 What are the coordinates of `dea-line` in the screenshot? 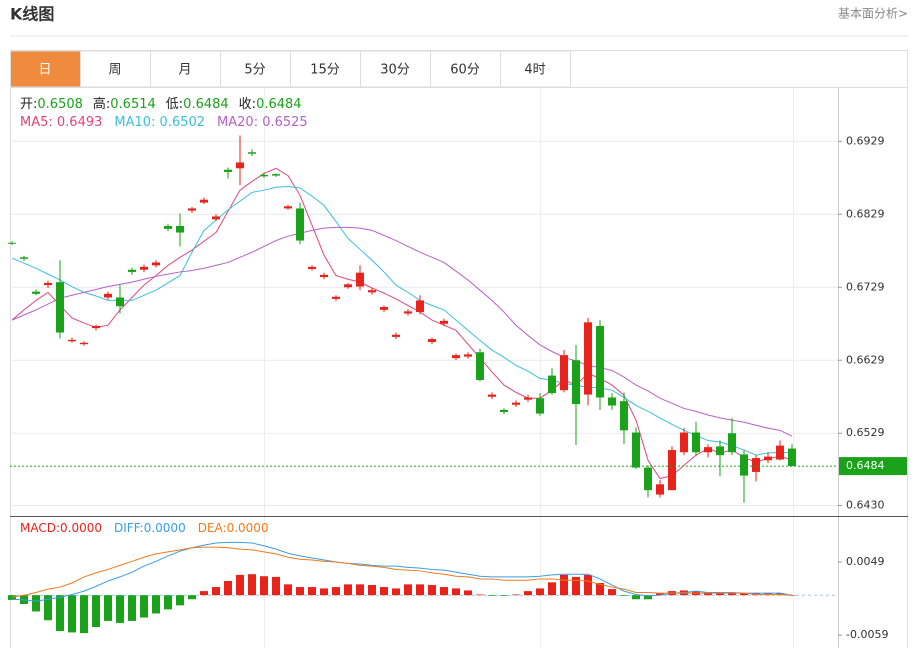 It's located at (402, 572).